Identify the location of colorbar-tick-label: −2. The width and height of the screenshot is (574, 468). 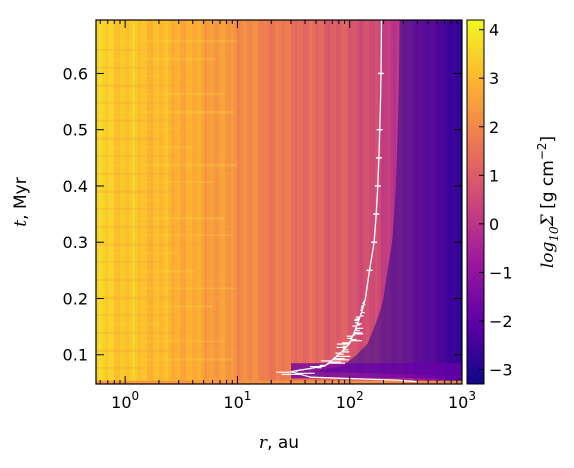
(501, 321).